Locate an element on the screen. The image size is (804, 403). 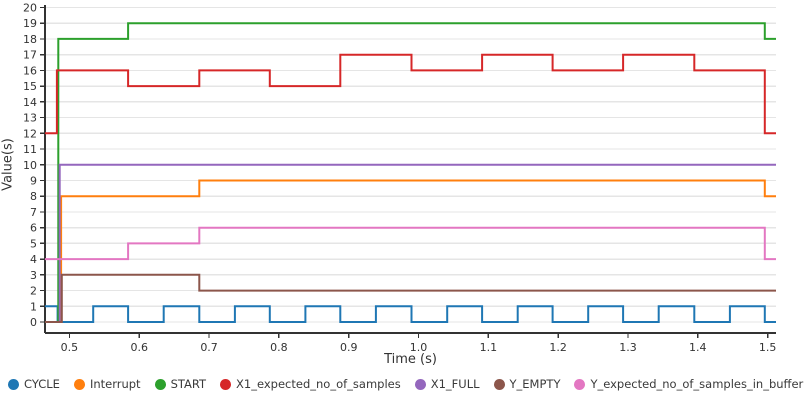
x-tick-label: 1.1 is located at coordinates (489, 347).